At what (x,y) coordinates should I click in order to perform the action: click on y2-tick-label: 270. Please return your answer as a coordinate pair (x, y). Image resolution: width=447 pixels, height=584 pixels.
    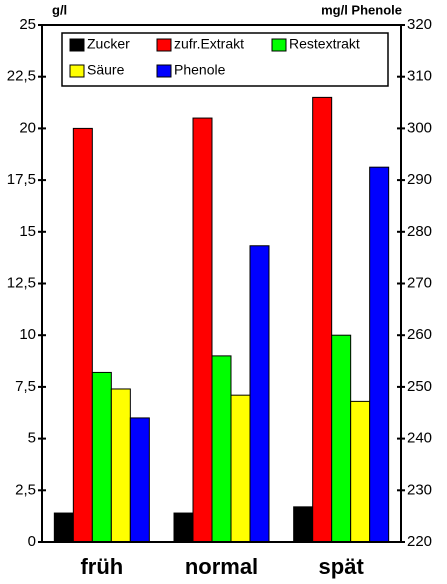
    Looking at the image, I should click on (419, 282).